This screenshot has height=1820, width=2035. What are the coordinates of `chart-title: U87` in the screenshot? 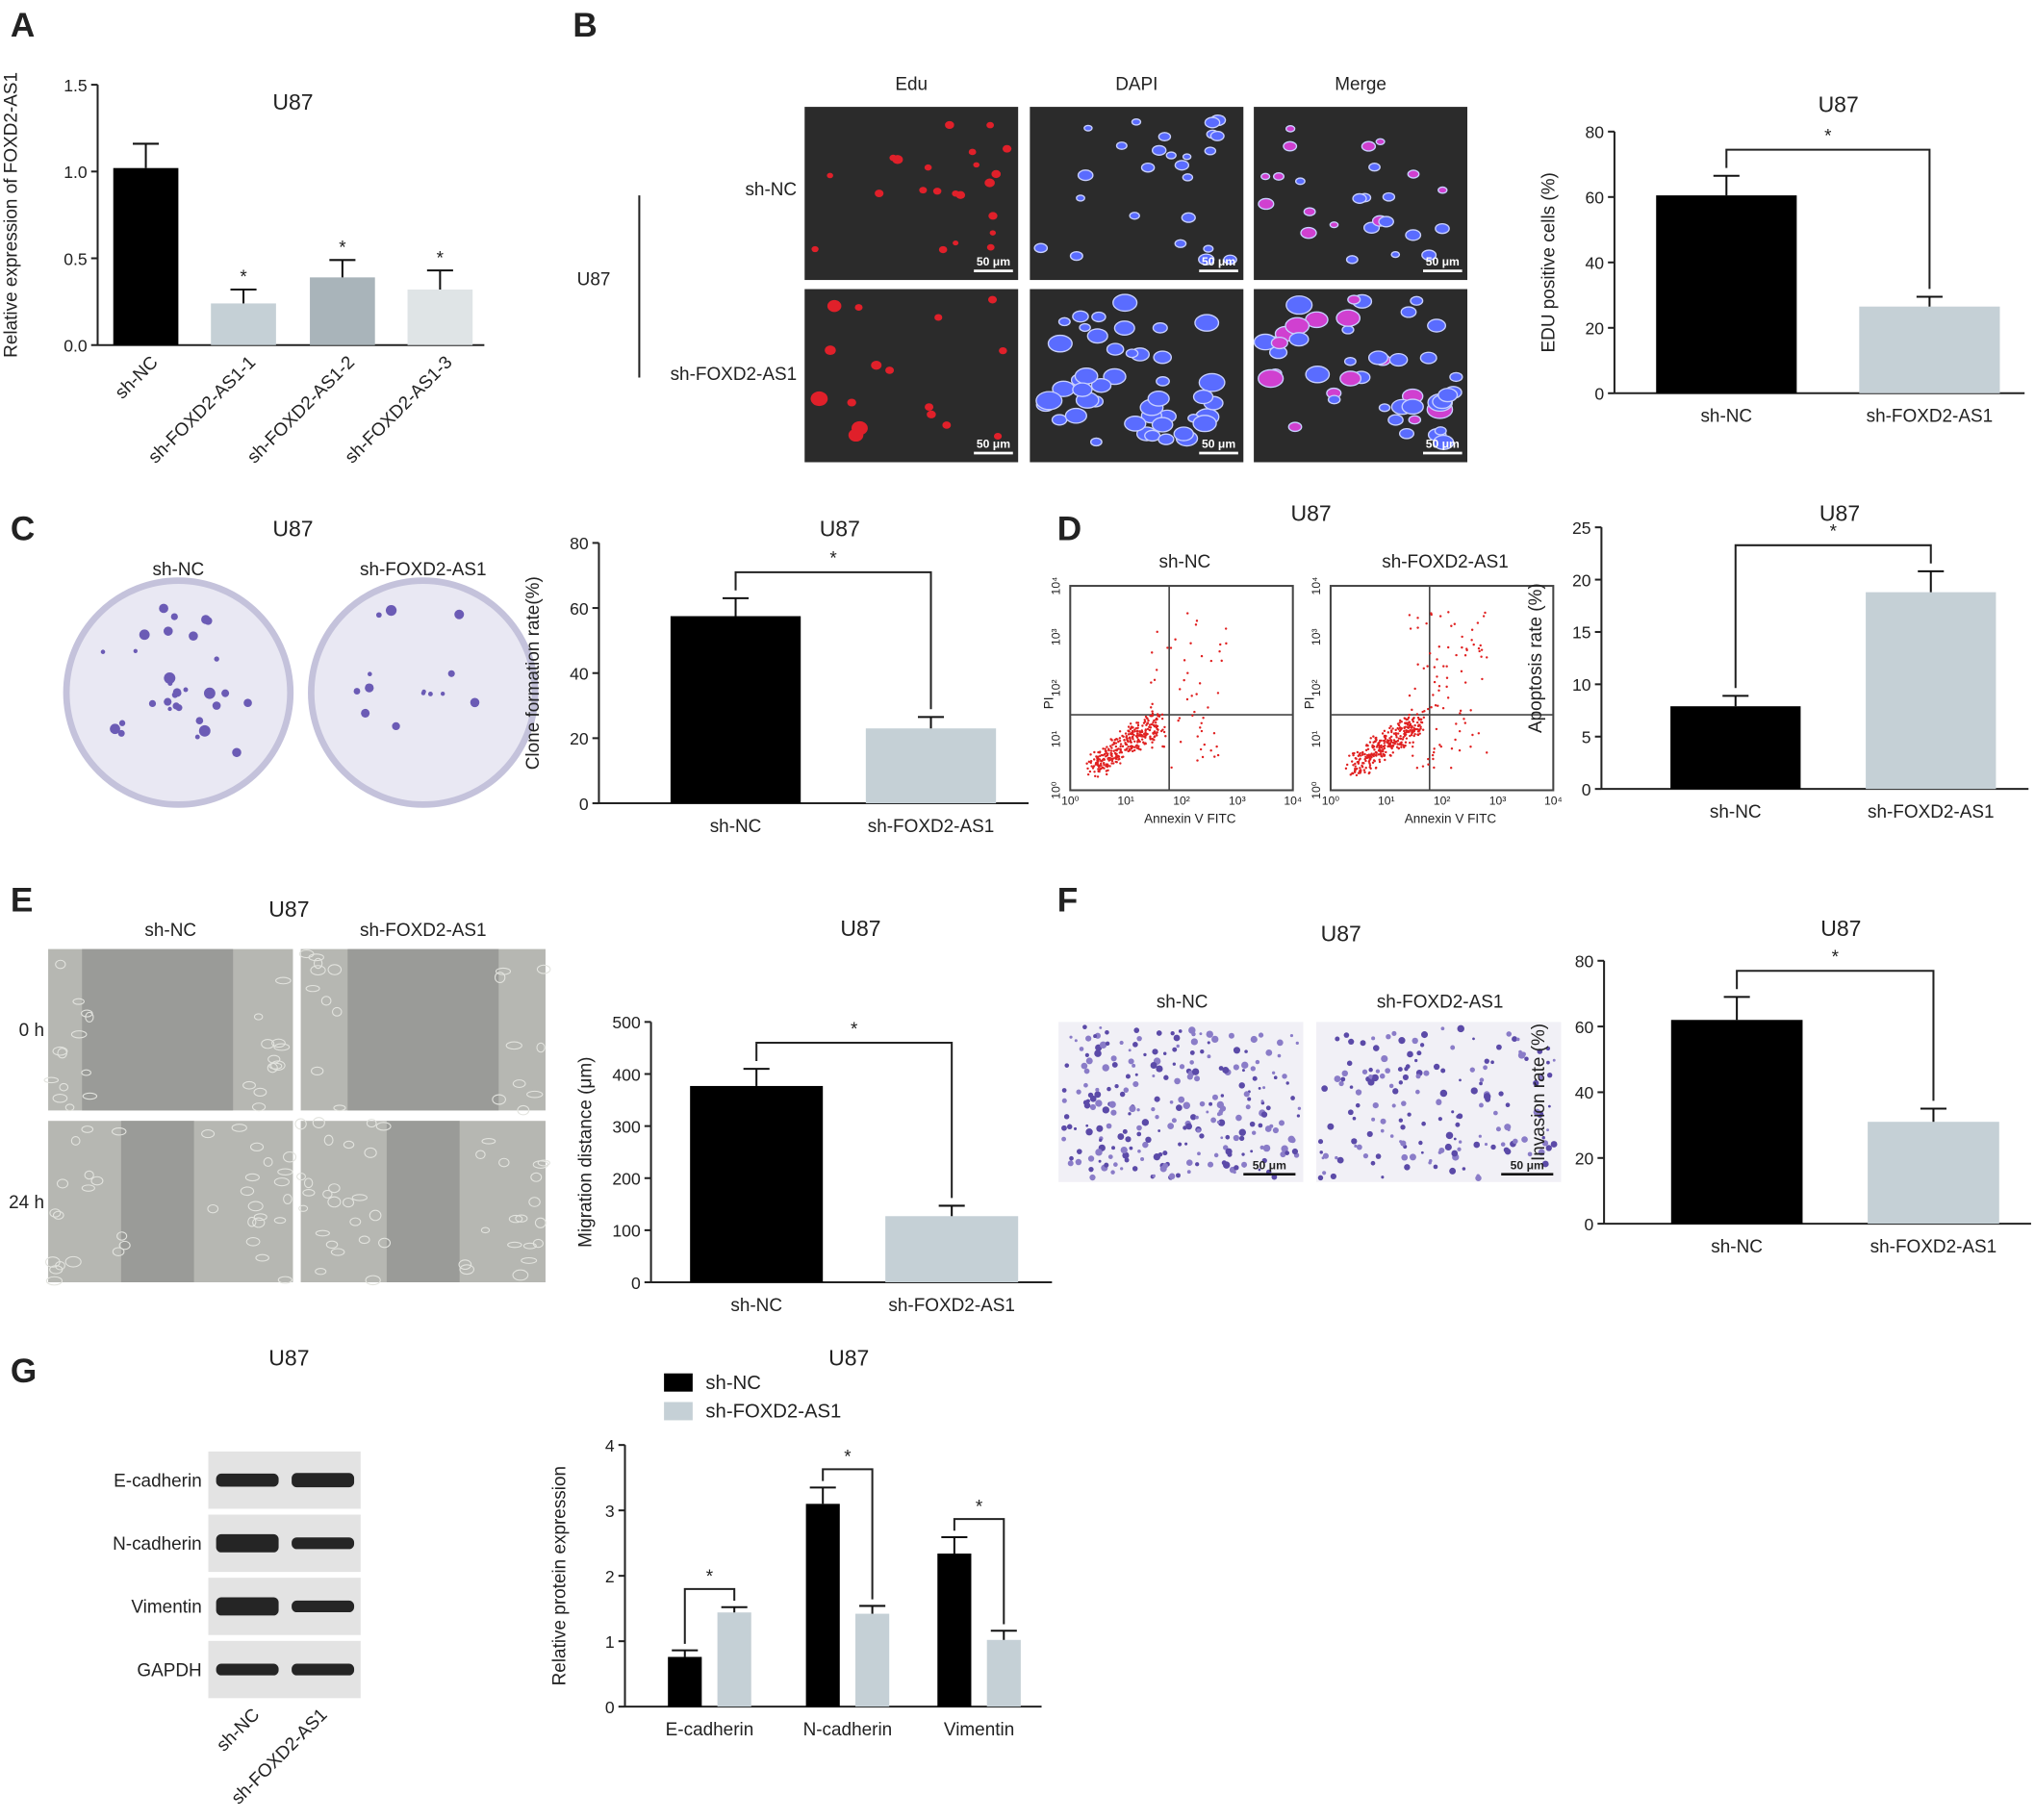 It's located at (1840, 928).